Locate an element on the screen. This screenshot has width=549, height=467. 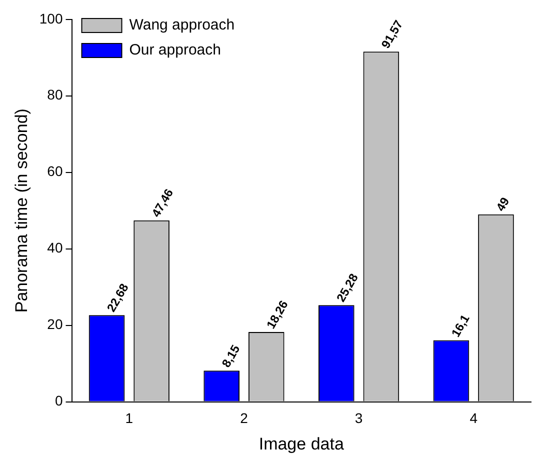
x-tick-label: 4 is located at coordinates (474, 418).